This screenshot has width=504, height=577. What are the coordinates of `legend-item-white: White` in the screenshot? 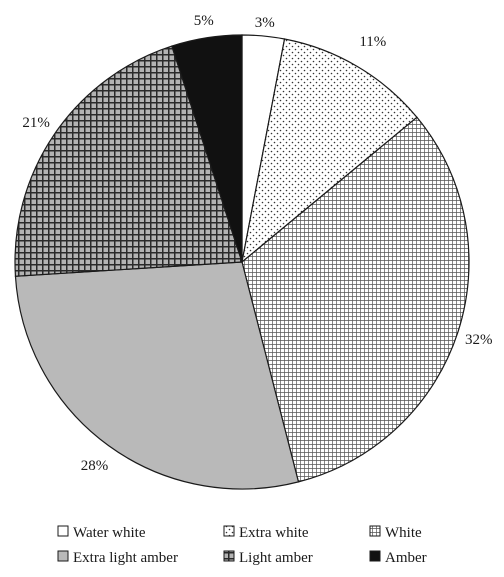 It's located at (395, 533).